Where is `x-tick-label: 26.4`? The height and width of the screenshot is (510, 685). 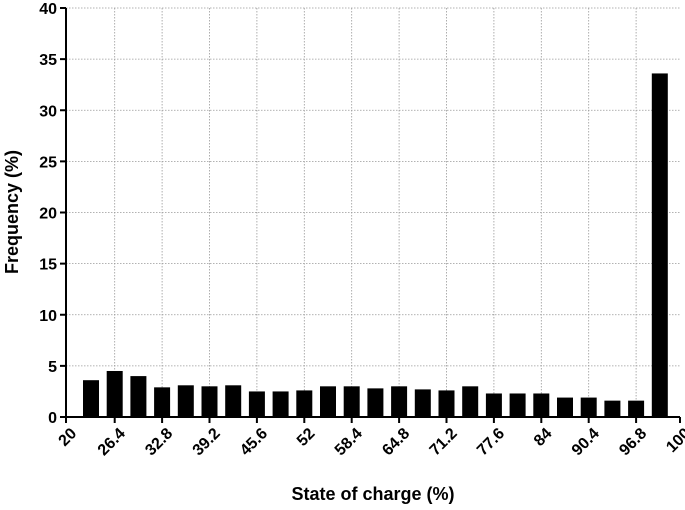 x-tick-label: 26.4 is located at coordinates (112, 442).